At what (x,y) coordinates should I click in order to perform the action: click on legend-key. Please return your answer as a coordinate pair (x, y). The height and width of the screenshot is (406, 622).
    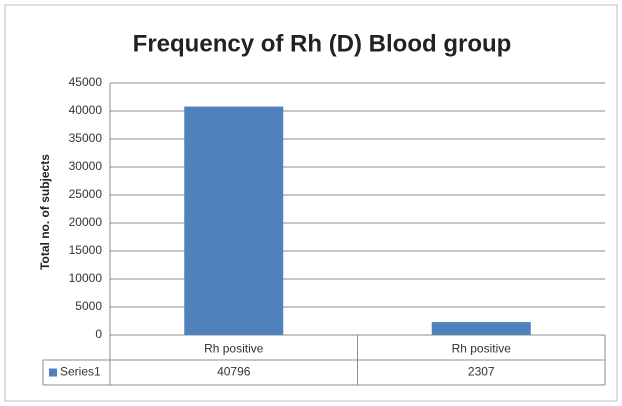
    Looking at the image, I should click on (53, 372).